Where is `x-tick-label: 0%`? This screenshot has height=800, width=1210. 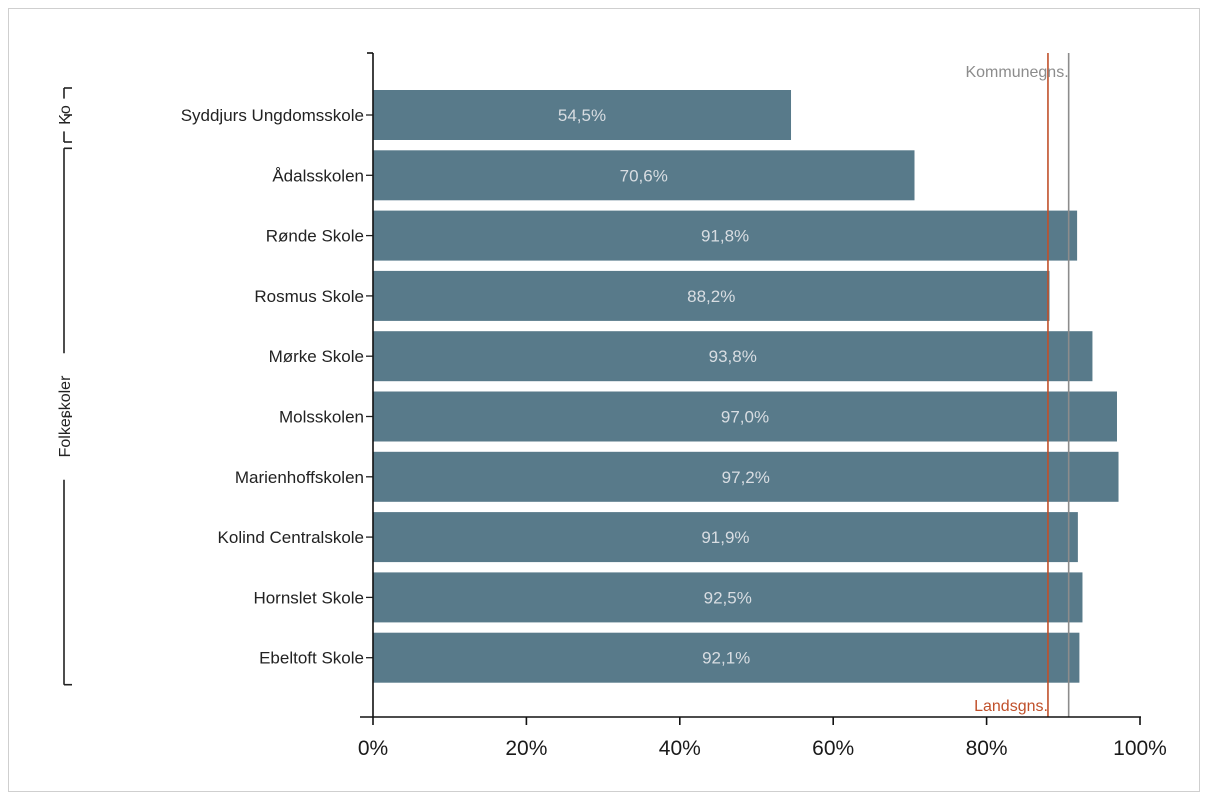 x-tick-label: 0% is located at coordinates (373, 748).